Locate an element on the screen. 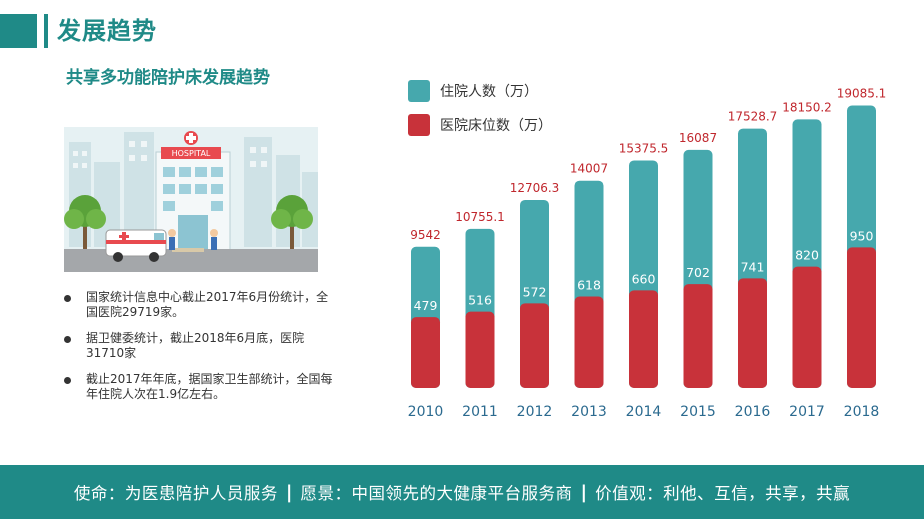 Image resolution: width=924 pixels, height=519 pixels. hospital-sign is located at coordinates (191, 153).